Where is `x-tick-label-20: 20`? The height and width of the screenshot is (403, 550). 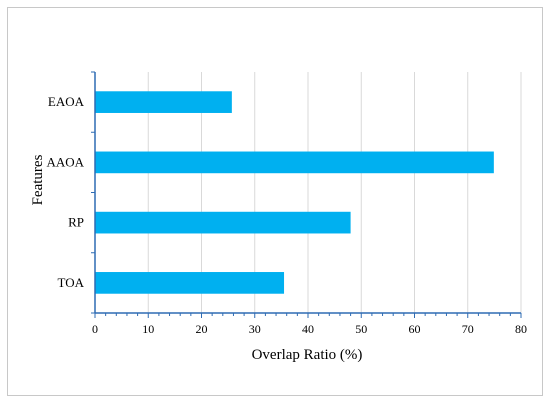 x-tick-label-20: 20 is located at coordinates (202, 329).